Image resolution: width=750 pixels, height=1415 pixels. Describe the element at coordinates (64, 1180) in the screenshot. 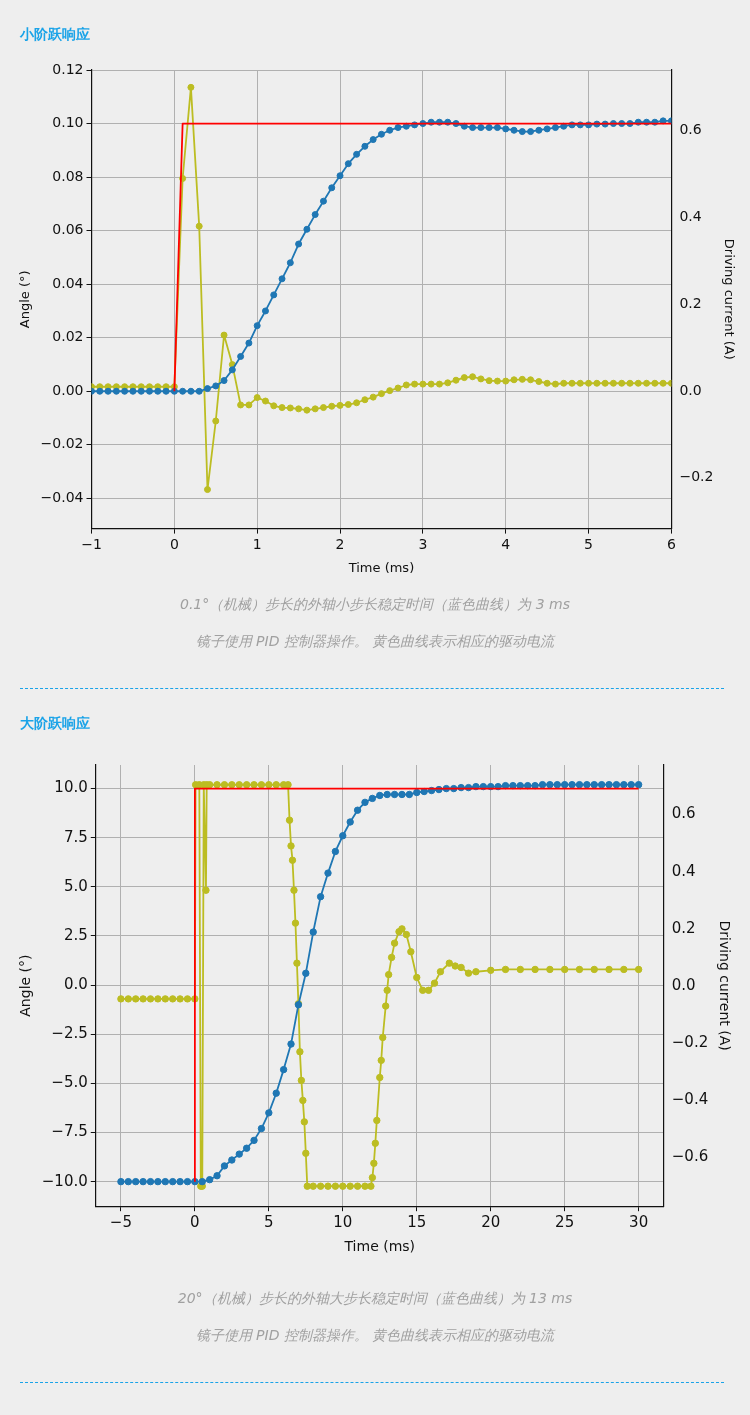

I see `y-tick-label: −10.0` at that location.